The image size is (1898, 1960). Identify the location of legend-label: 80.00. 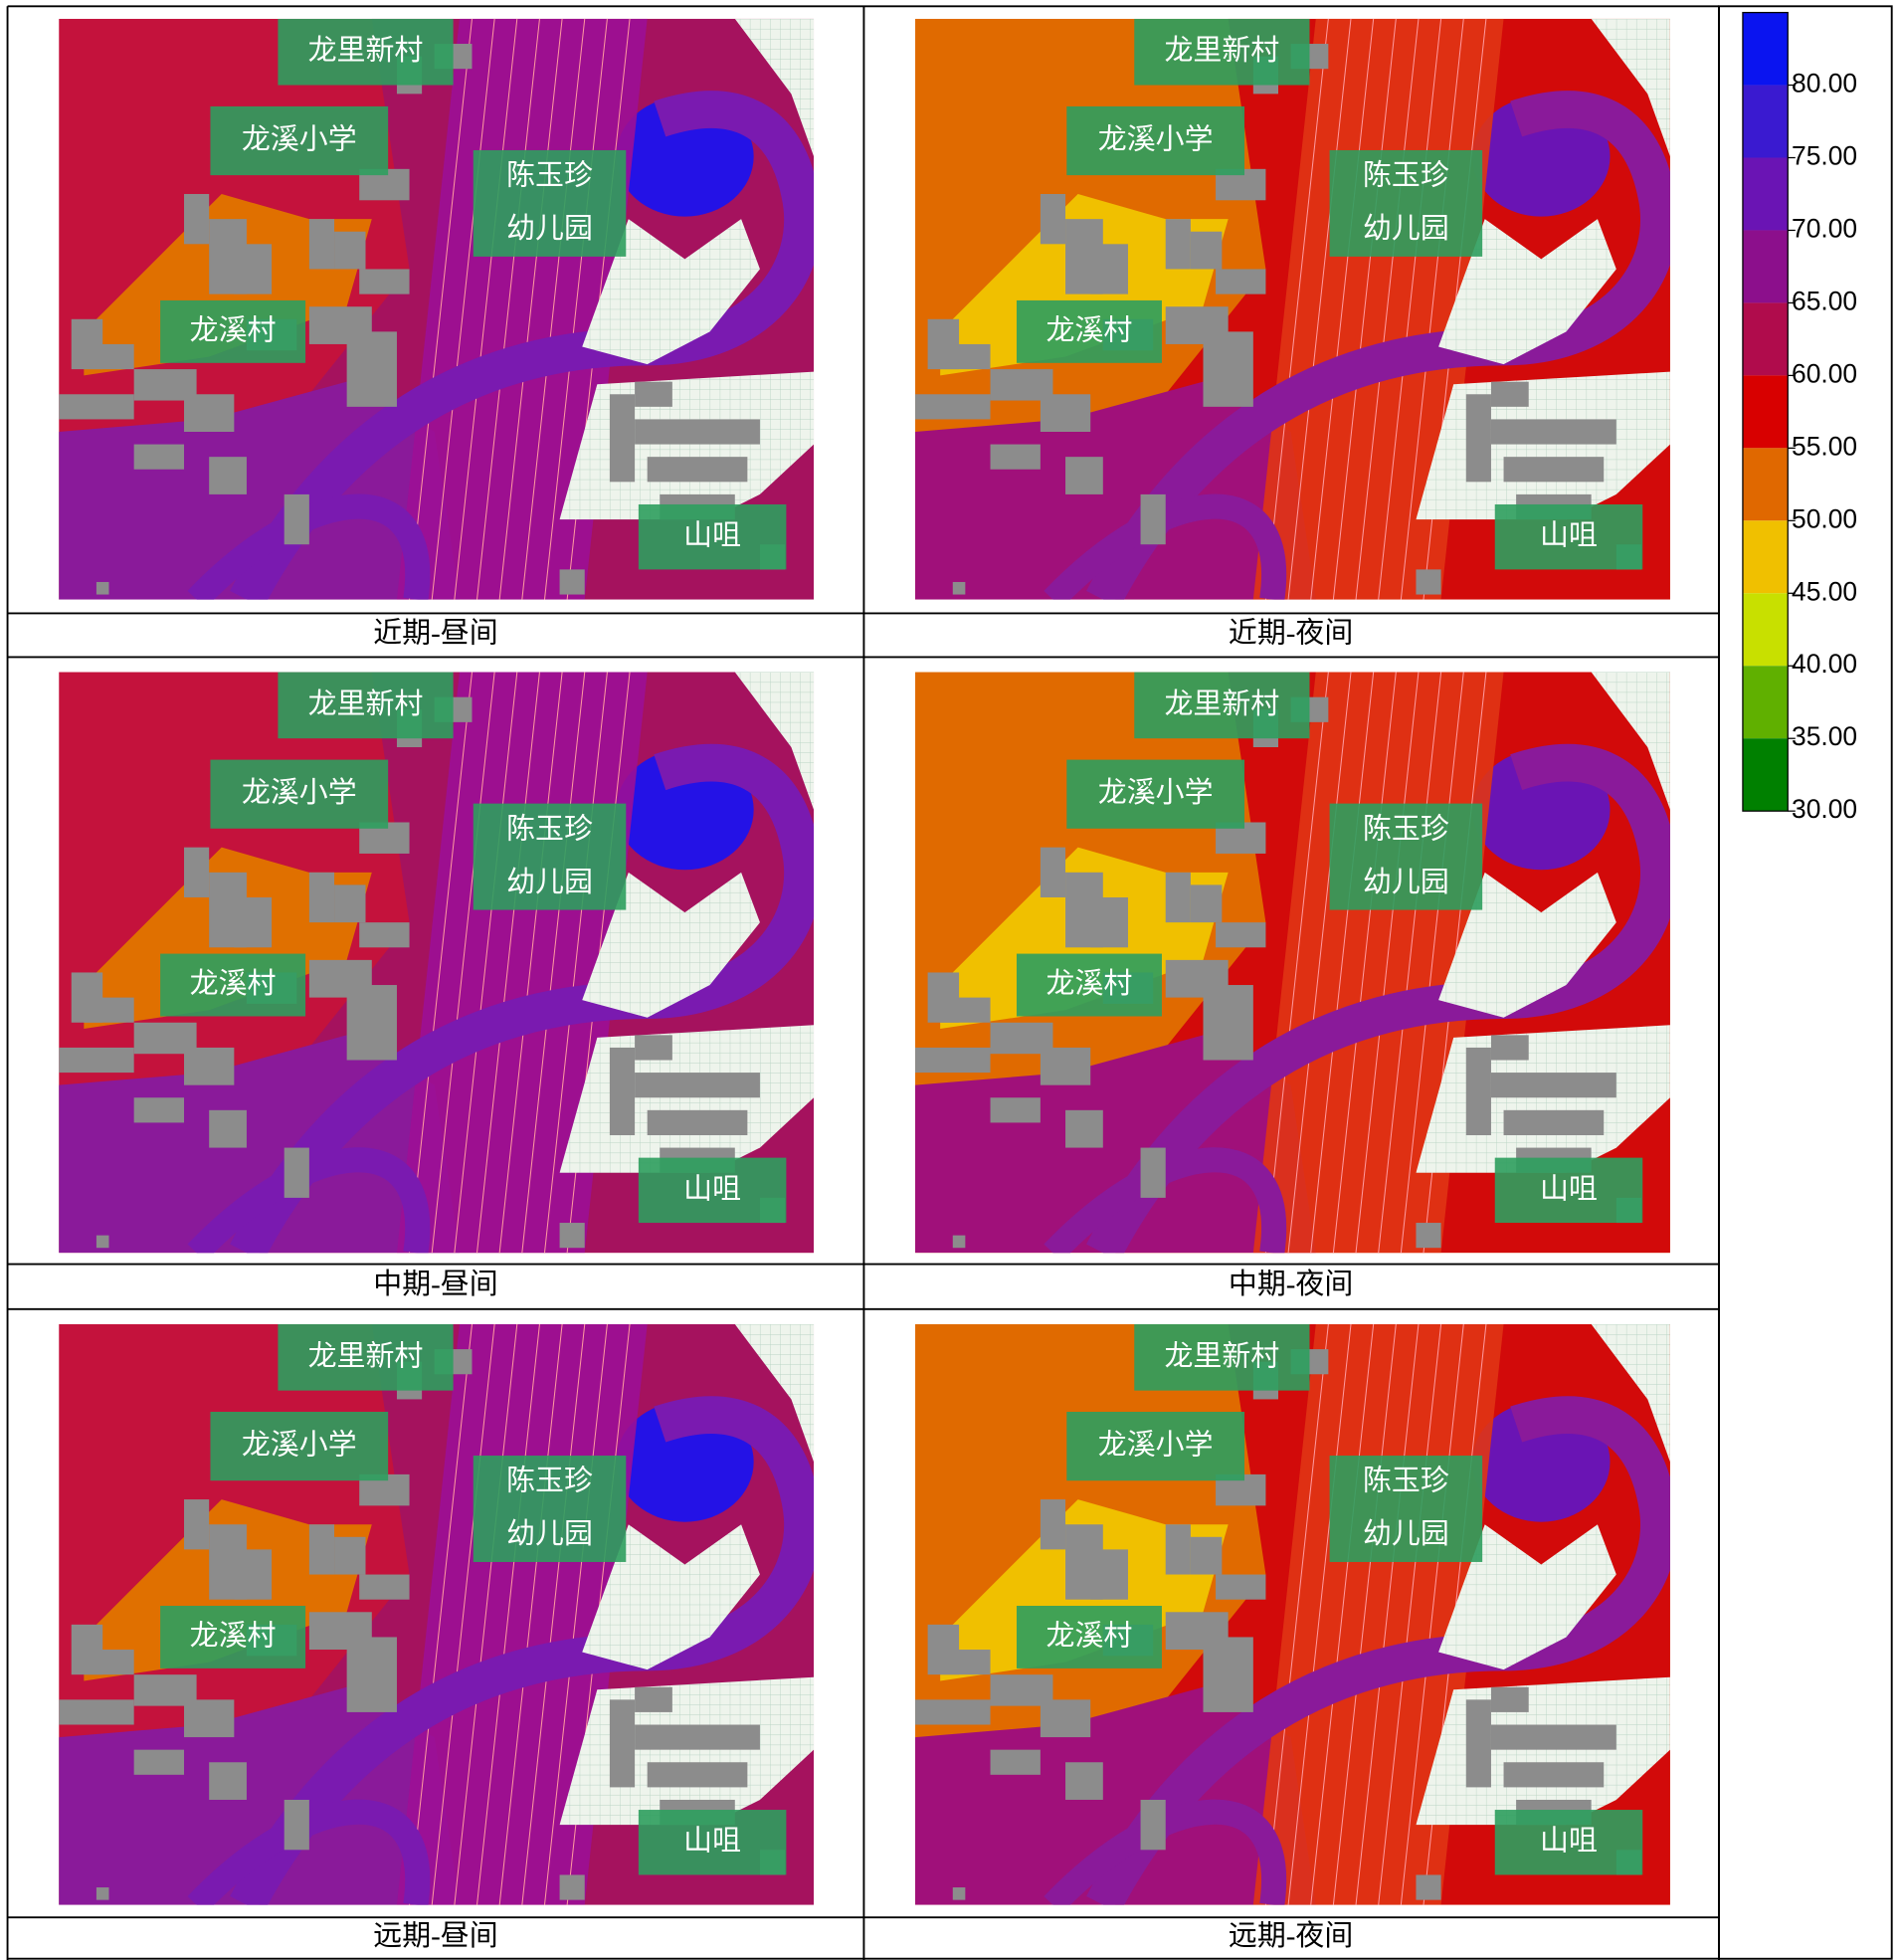
(1824, 83).